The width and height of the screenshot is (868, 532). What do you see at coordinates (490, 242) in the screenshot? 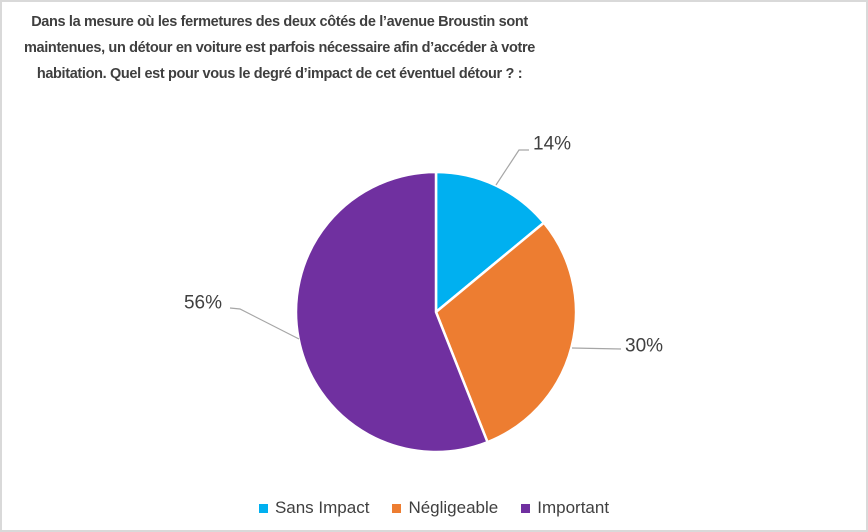
I see `pie-slice-sans-impact` at bounding box center [490, 242].